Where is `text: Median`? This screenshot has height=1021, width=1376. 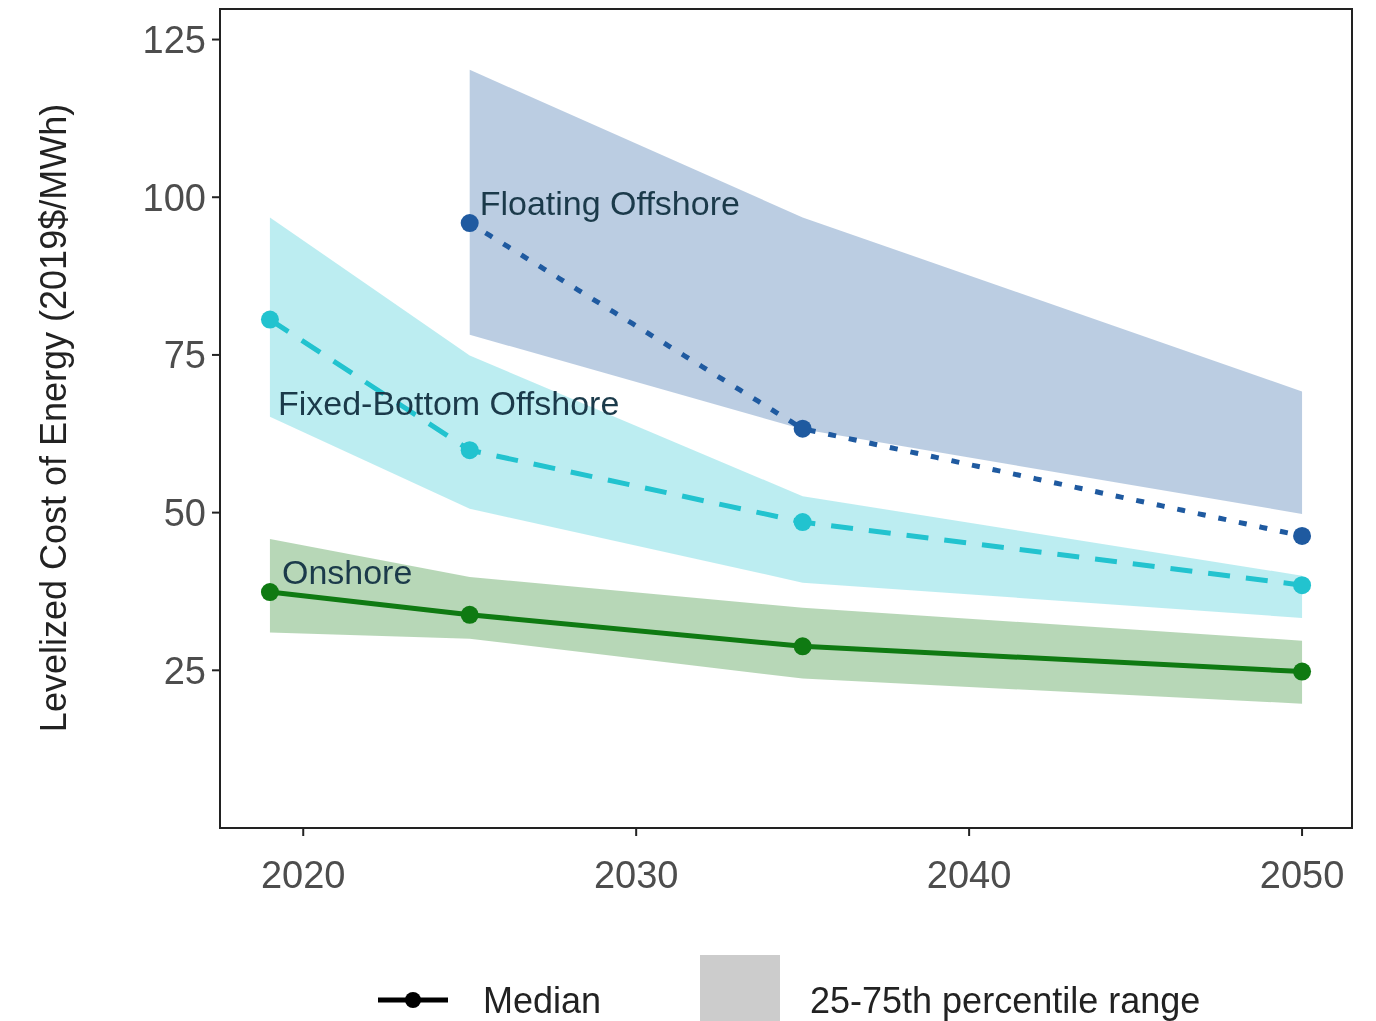 text: Median is located at coordinates (542, 1000).